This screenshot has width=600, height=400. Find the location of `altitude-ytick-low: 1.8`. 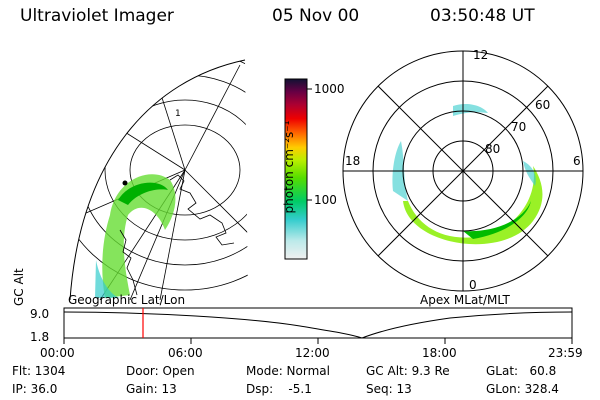

altitude-ytick-low: 1.8 is located at coordinates (40, 337).